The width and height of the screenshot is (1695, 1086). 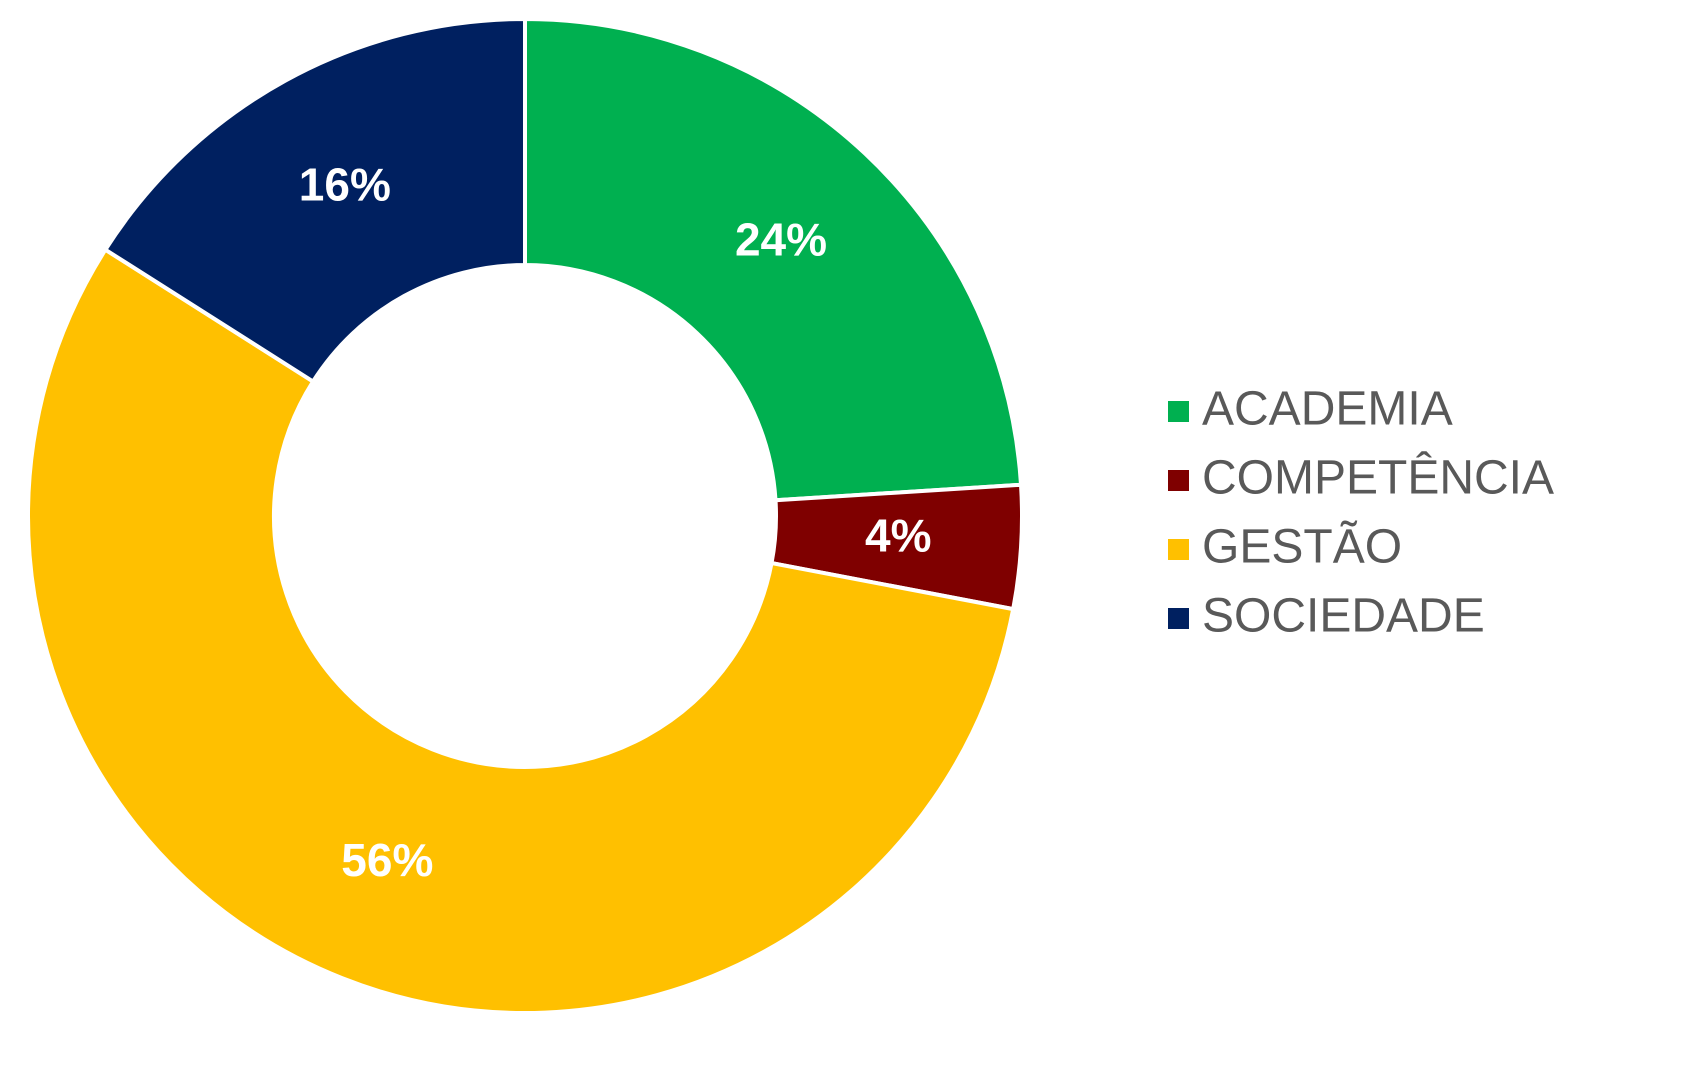 I want to click on legend-label: GESTÃO, so click(x=1302, y=547).